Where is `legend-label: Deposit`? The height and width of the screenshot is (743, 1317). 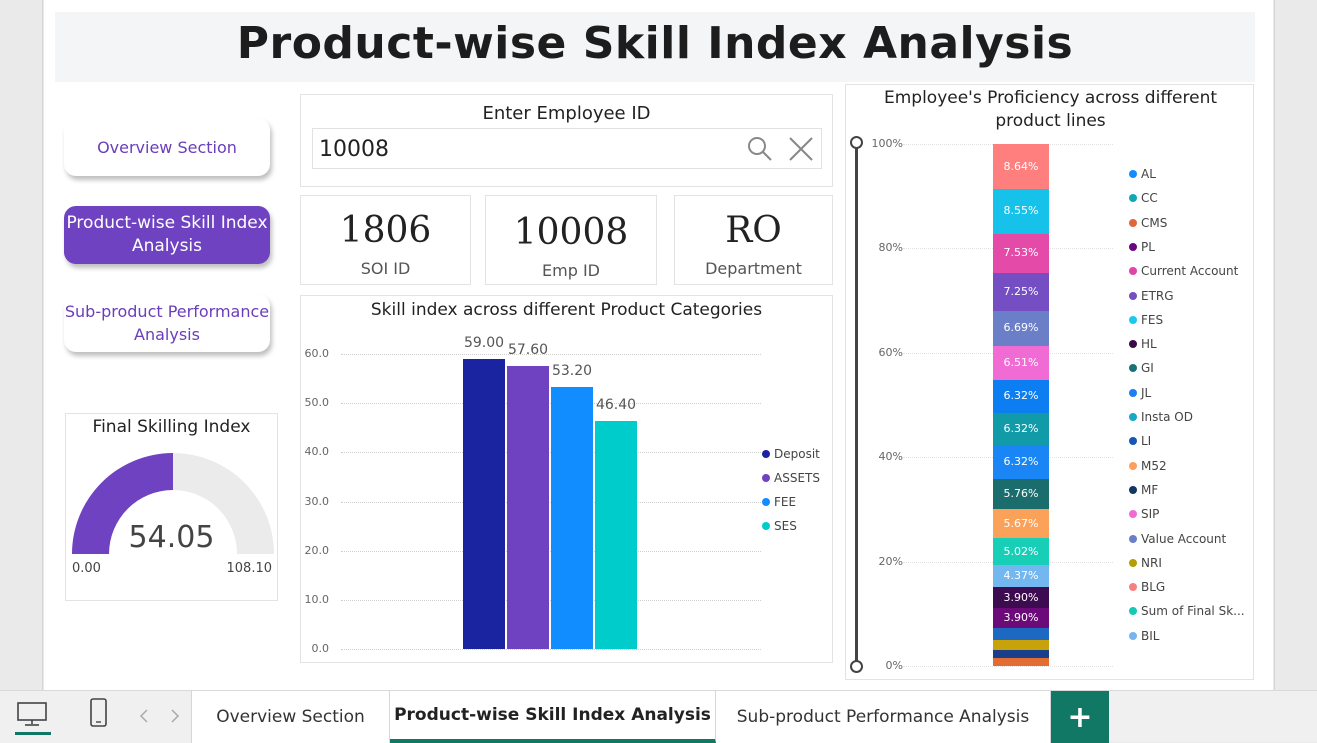 legend-label: Deposit is located at coordinates (797, 454).